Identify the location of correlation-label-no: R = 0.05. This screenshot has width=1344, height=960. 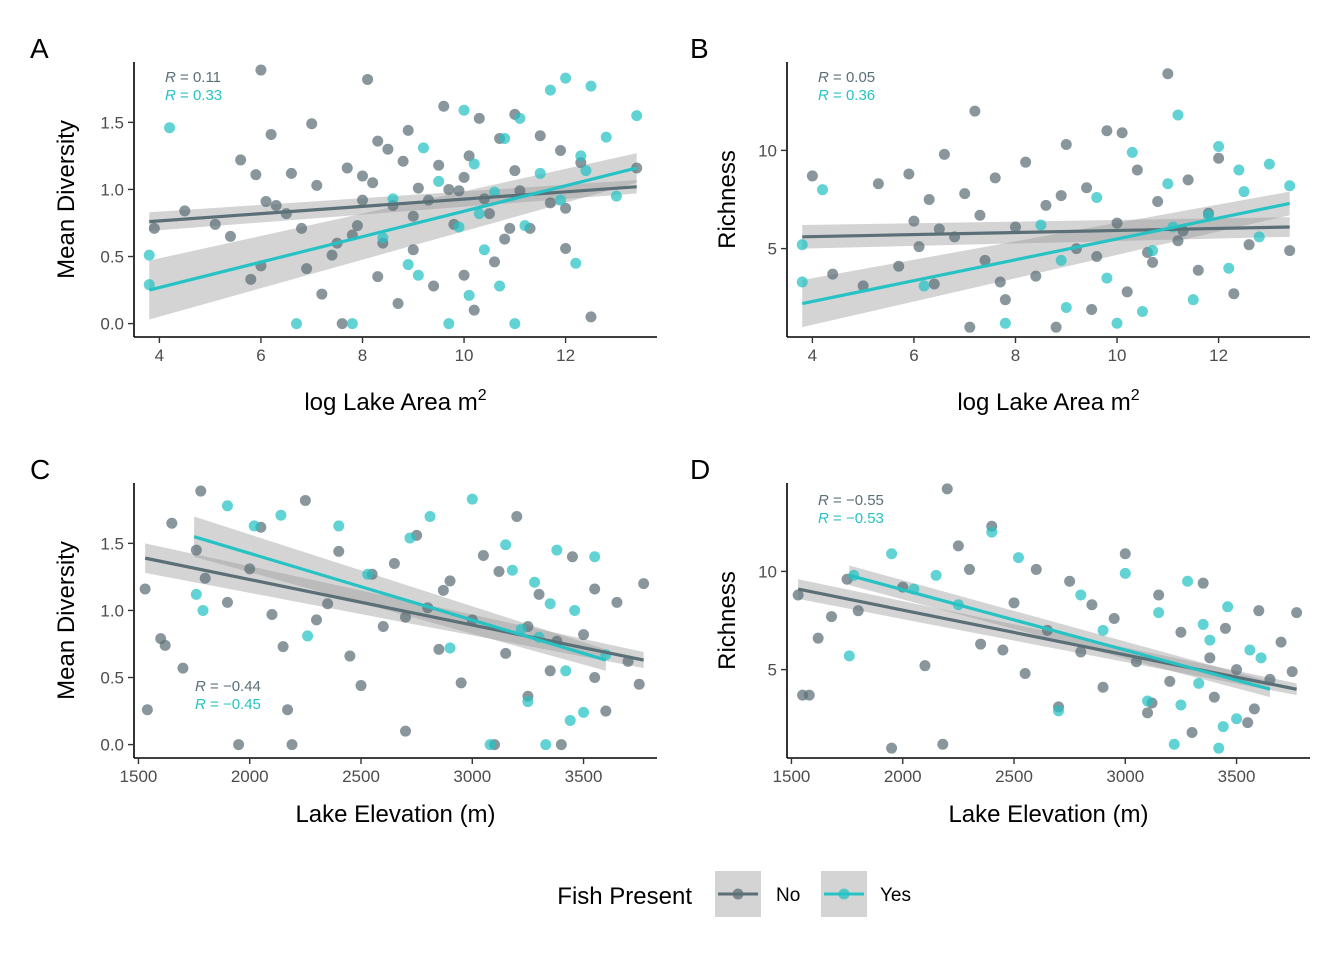
(846, 77).